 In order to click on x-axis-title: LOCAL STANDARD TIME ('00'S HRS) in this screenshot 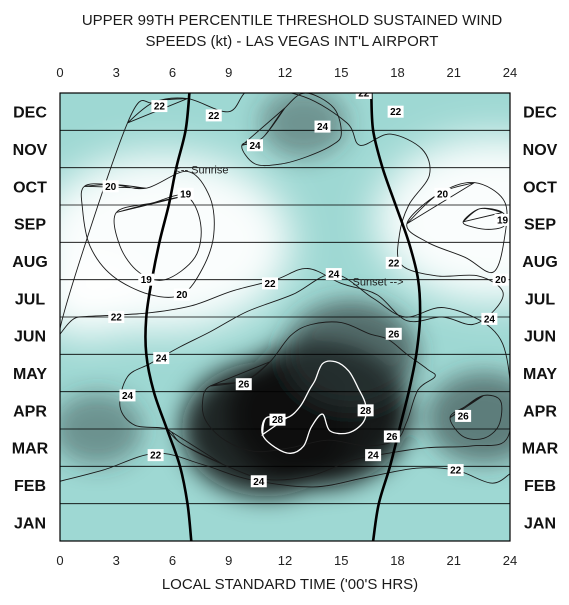, I will do `click(290, 584)`.